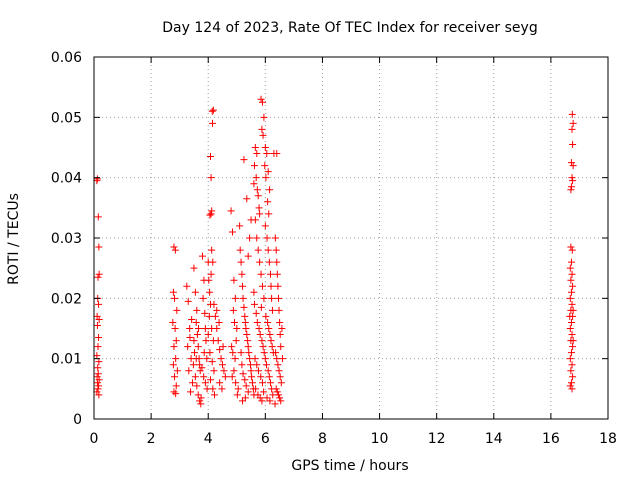 The height and width of the screenshot is (480, 640). Describe the element at coordinates (151, 439) in the screenshot. I see `x-tick-label: 2` at that location.